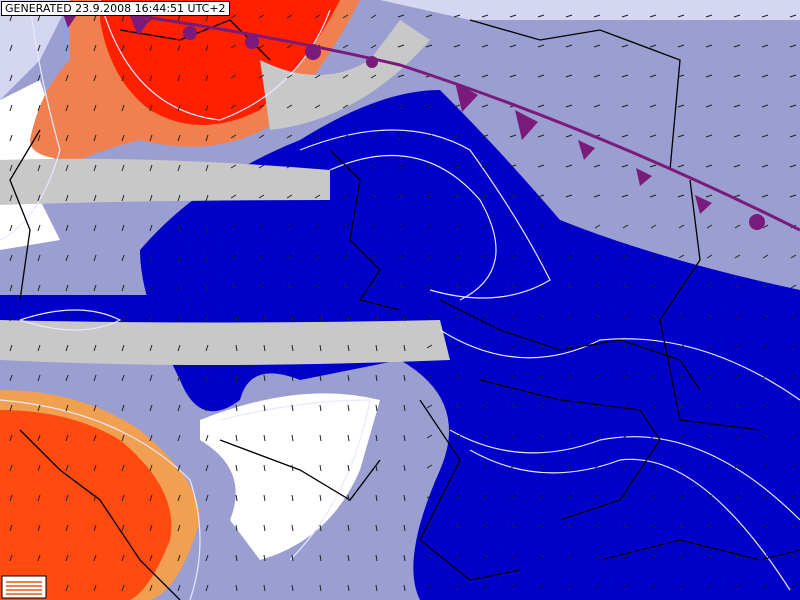 This screenshot has height=600, width=800. What do you see at coordinates (466, 97) in the screenshot?
I see `cold-symbol` at bounding box center [466, 97].